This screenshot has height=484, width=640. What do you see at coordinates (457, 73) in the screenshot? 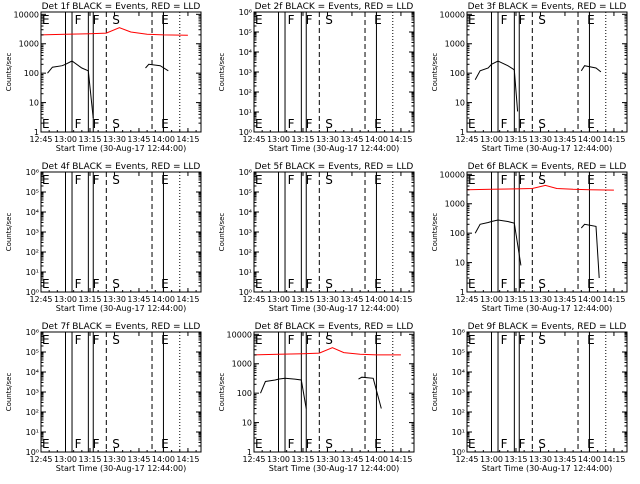
I see `y-tick-label: 100` at bounding box center [457, 73].